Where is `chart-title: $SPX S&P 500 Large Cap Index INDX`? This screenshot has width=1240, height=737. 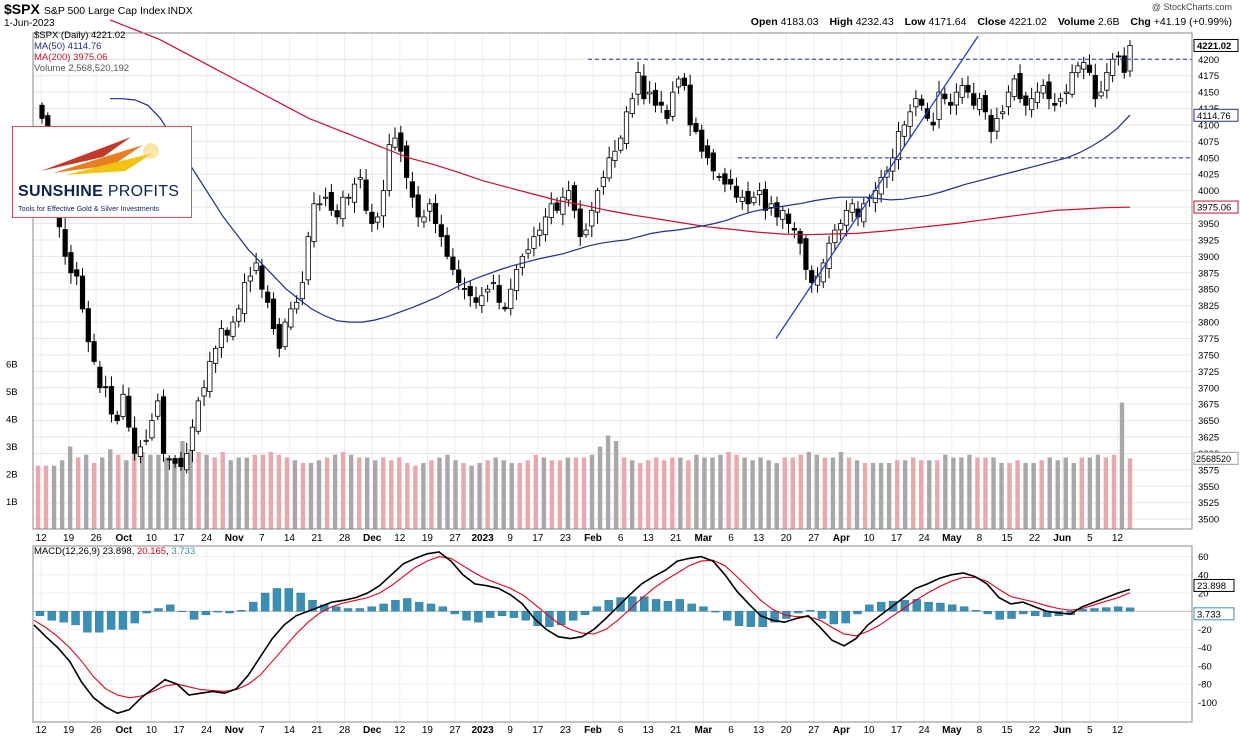 chart-title: $SPX S&P 500 Large Cap Index INDX is located at coordinates (98, 9).